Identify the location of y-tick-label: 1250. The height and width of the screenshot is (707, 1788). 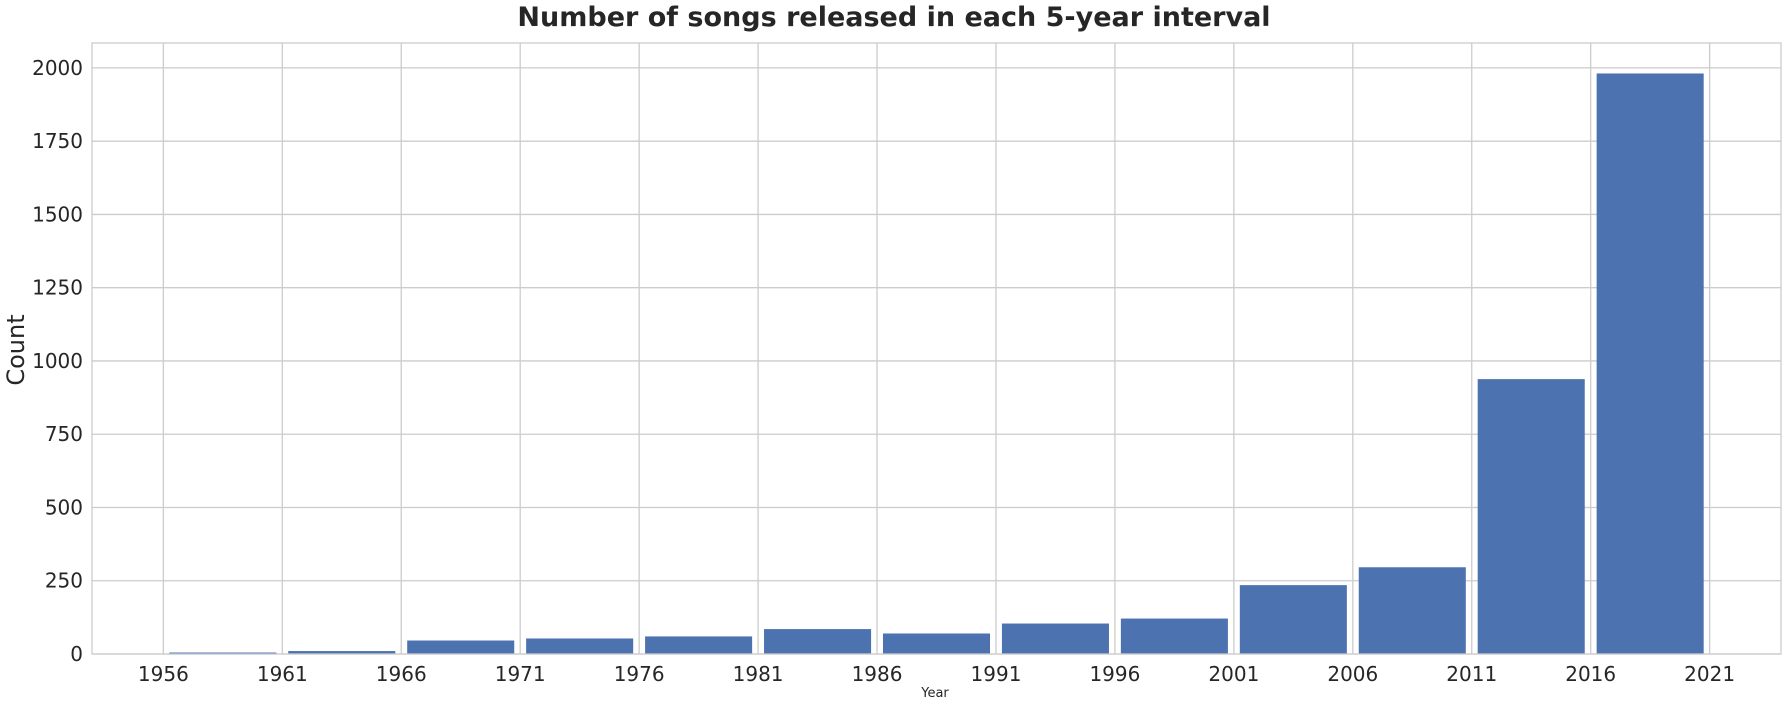
(57, 288).